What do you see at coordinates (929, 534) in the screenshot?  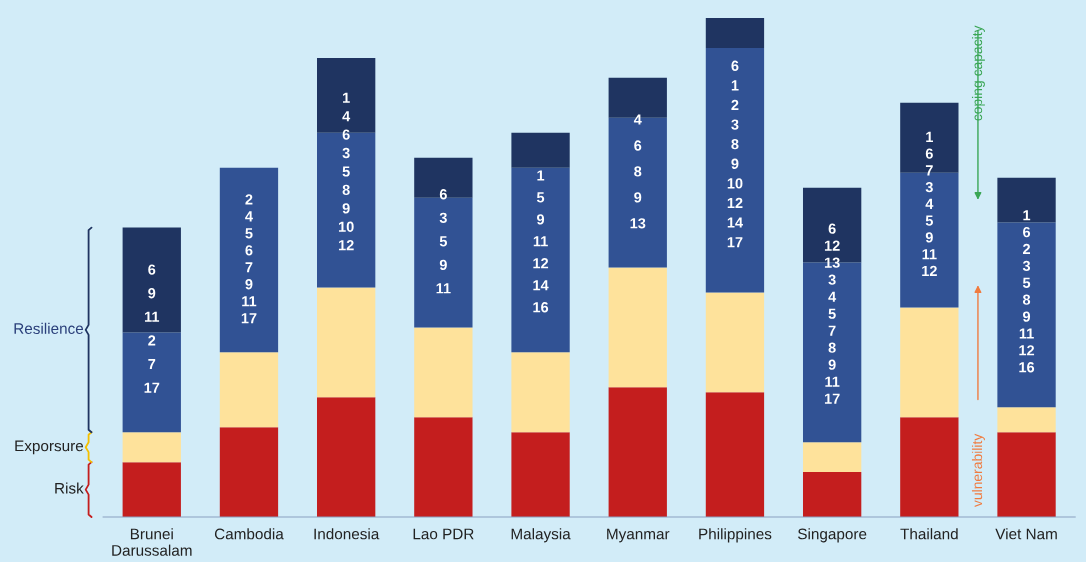 I see `x-tick-label: Thailand` at bounding box center [929, 534].